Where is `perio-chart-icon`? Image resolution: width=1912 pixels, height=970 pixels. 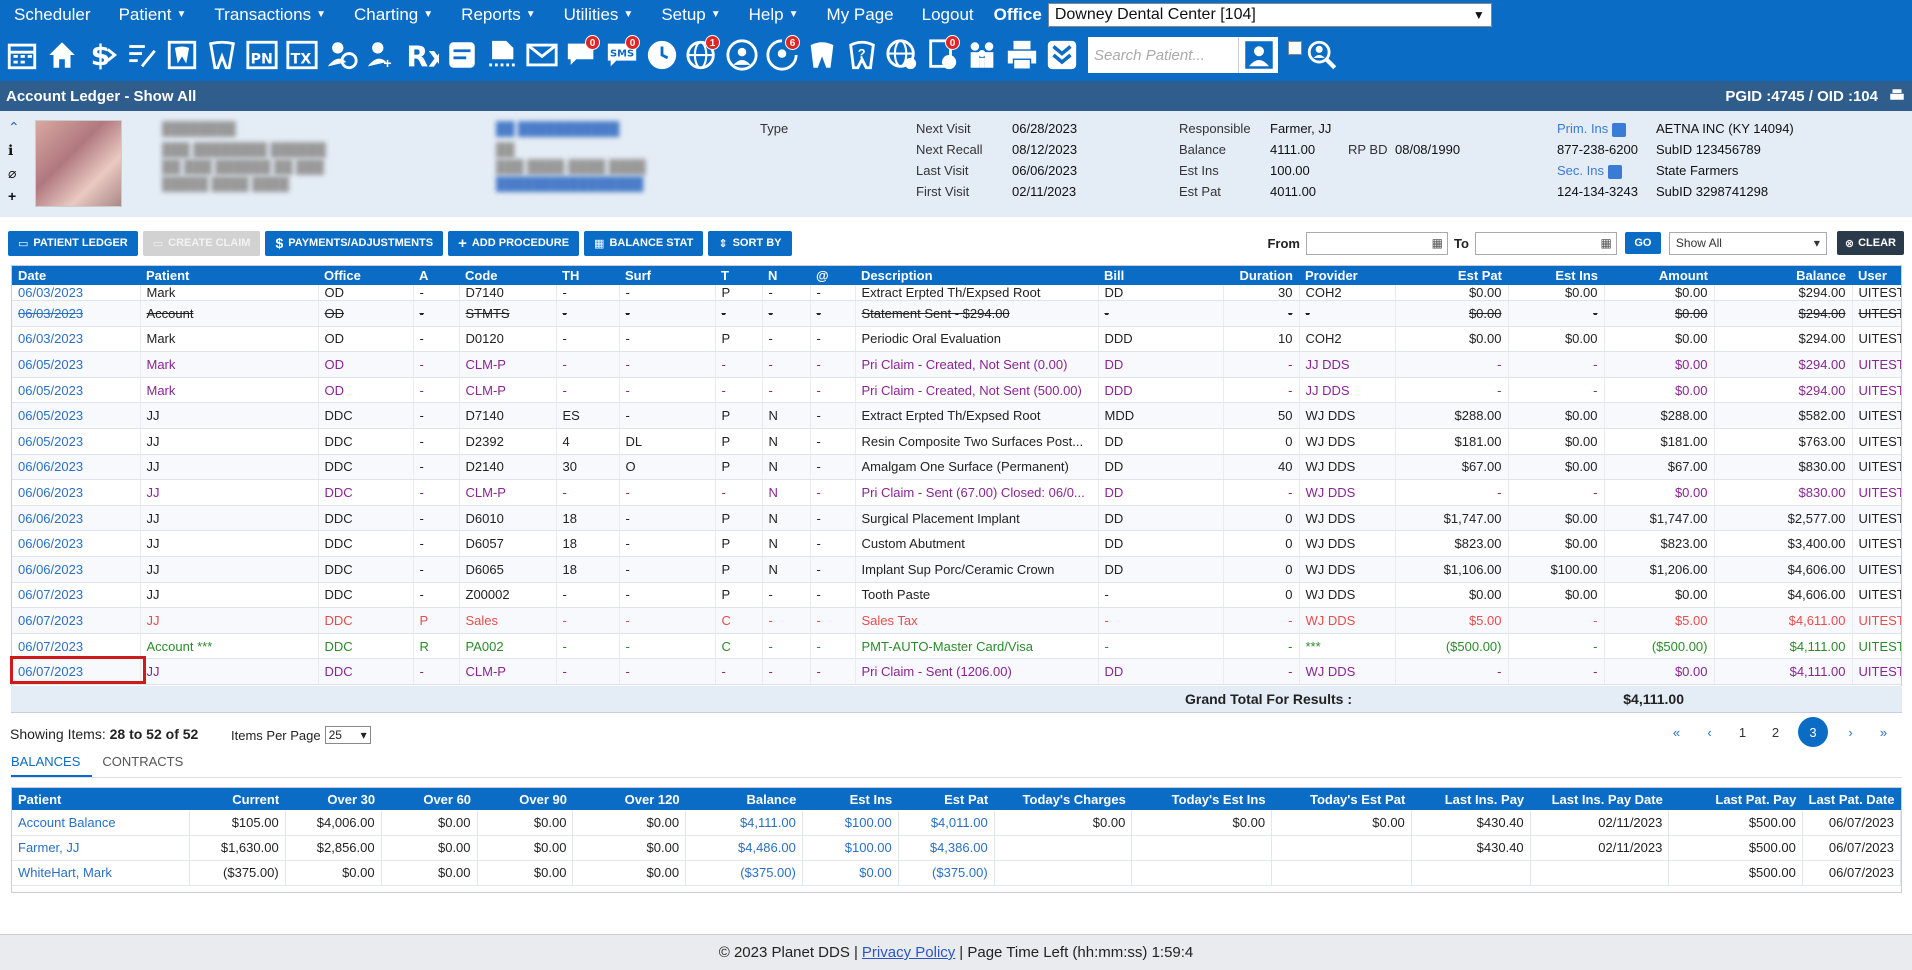
perio-chart-icon is located at coordinates (222, 55).